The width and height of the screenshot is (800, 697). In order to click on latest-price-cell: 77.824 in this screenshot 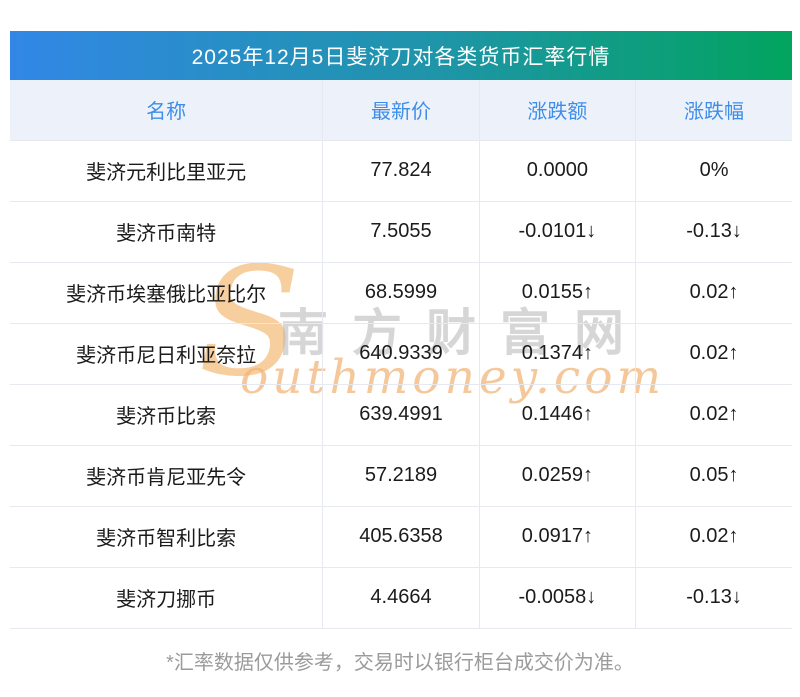, I will do `click(401, 170)`.